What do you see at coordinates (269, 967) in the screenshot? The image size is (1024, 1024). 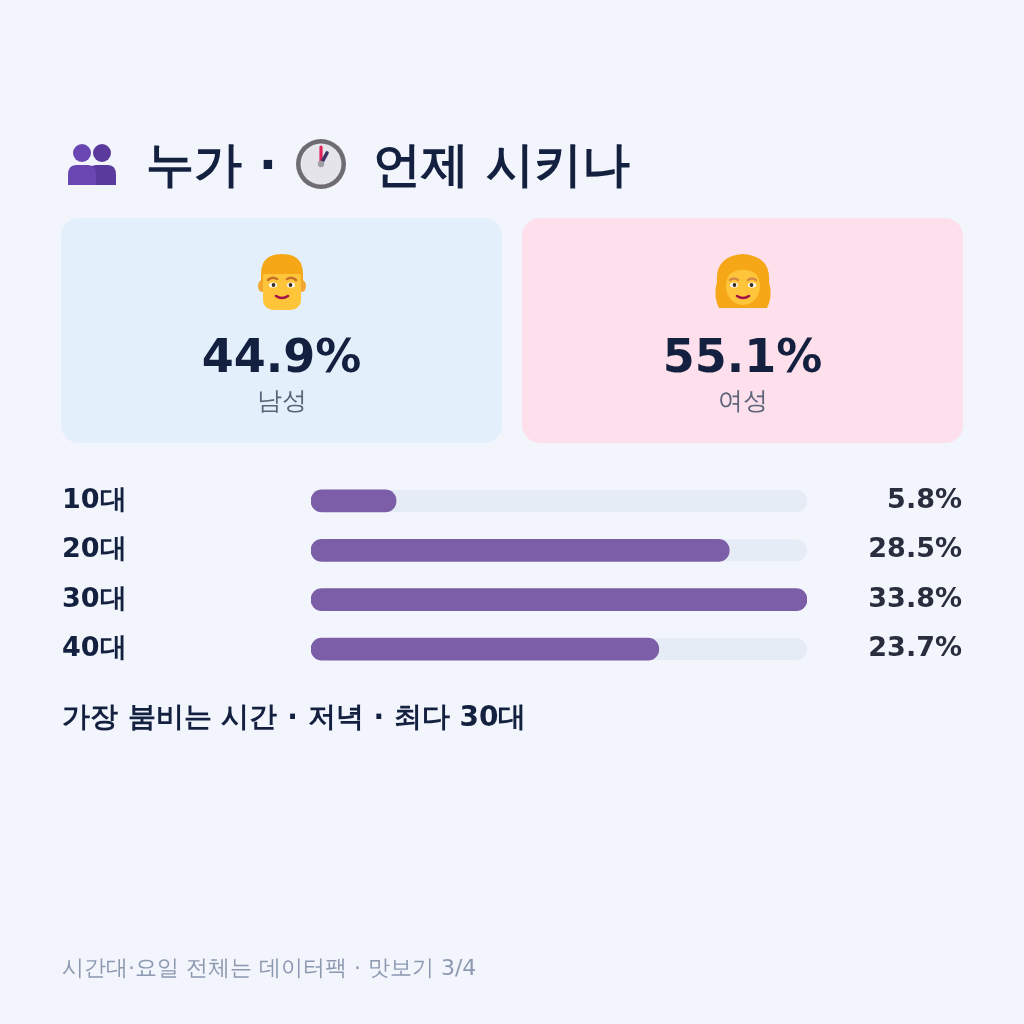 I see `text: 시간대·요일 전체는 데이터팩 · 맛보기 3/4` at bounding box center [269, 967].